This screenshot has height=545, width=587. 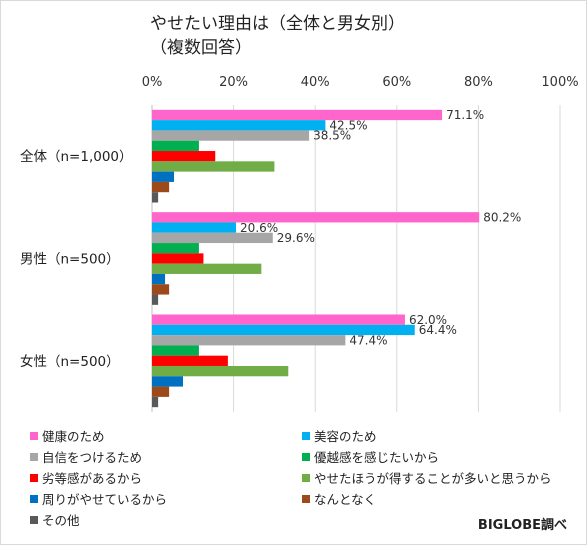 I want to click on legend-item: その他, so click(x=55, y=521).